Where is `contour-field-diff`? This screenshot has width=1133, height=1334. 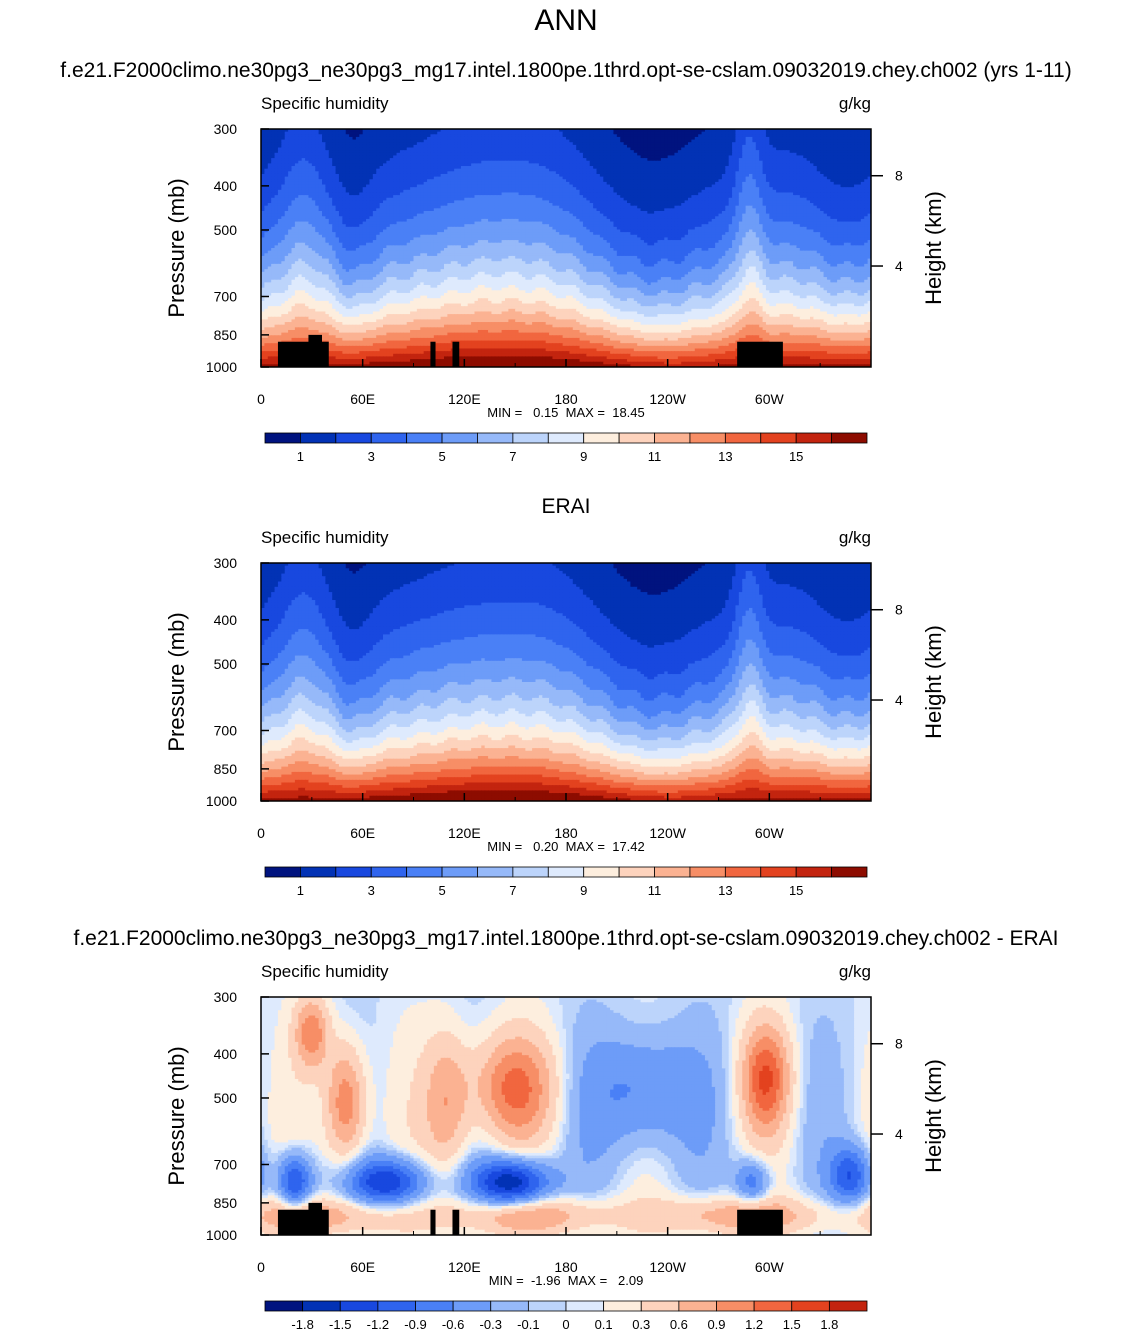 contour-field-diff is located at coordinates (566, 1116).